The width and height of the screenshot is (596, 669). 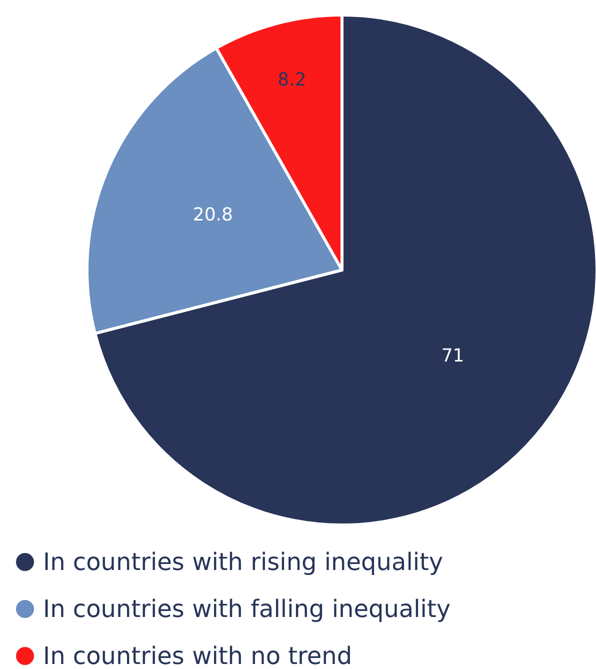 What do you see at coordinates (197, 655) in the screenshot?
I see `legend-label: In countries with no trend` at bounding box center [197, 655].